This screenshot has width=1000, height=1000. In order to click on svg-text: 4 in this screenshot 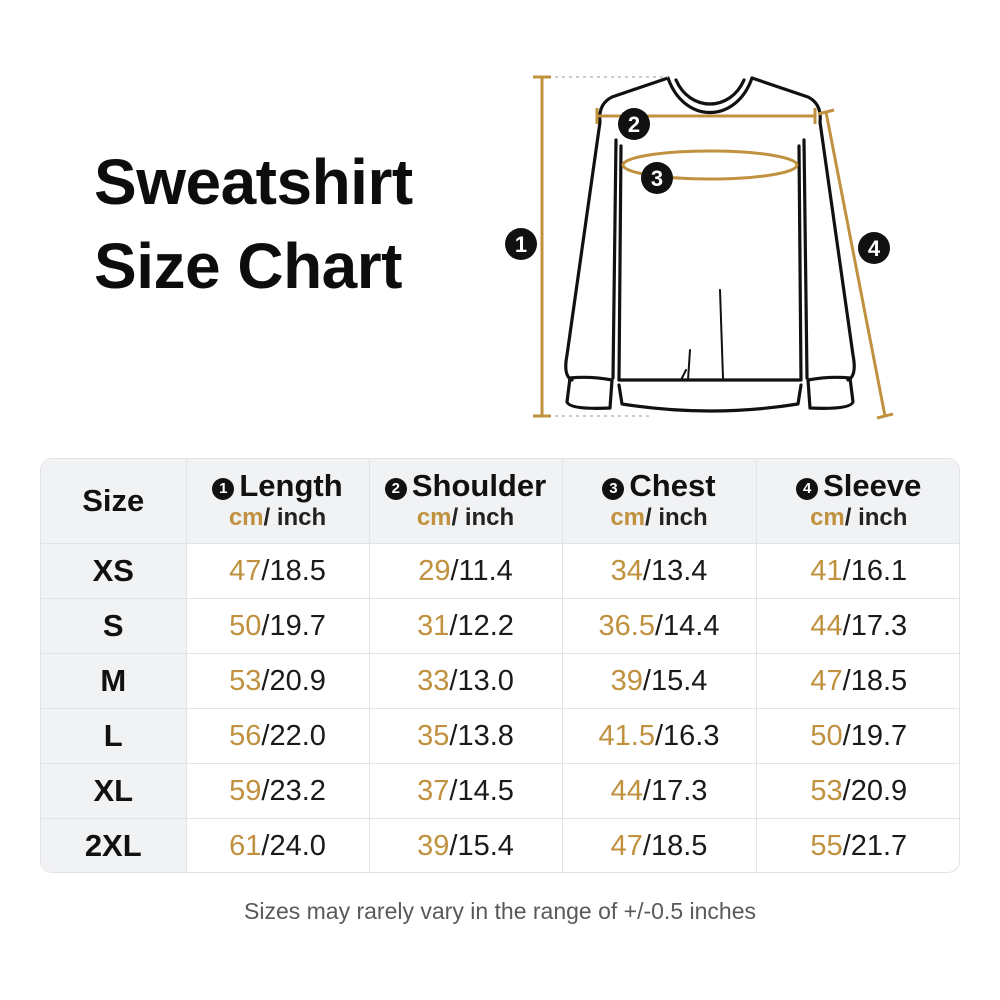, I will do `click(874, 248)`.